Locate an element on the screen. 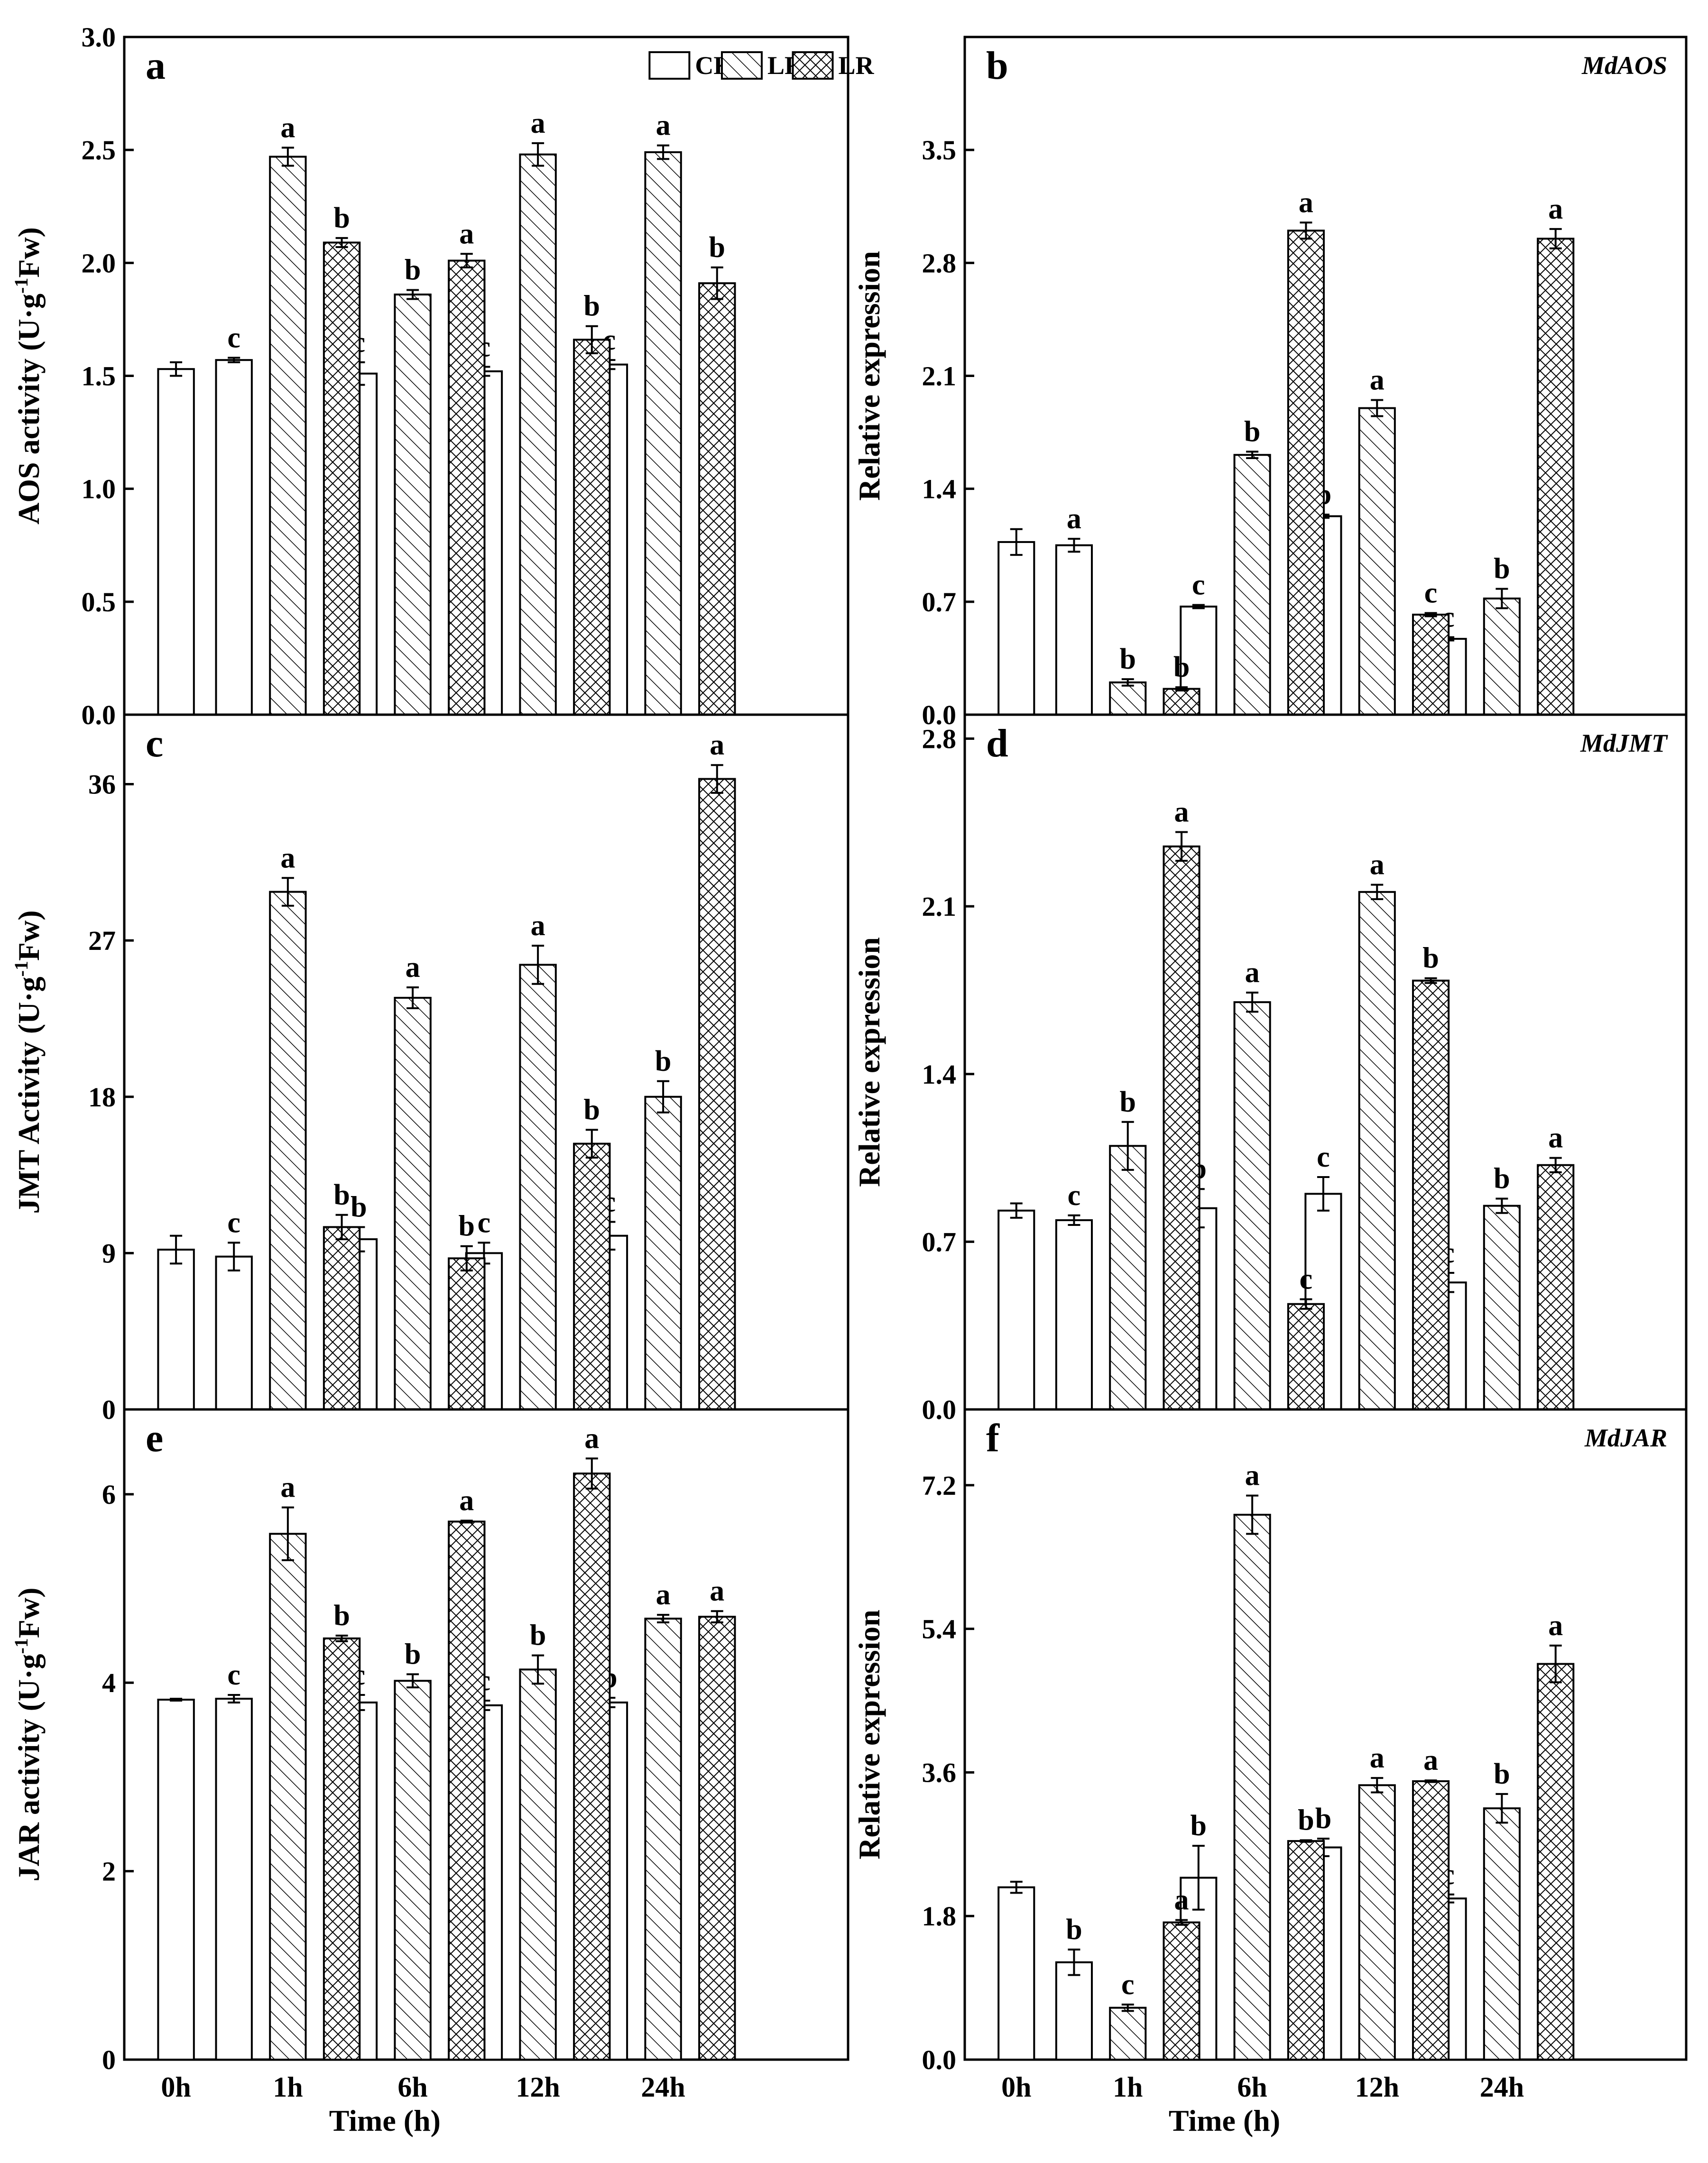 The height and width of the screenshot is (2163, 1708). y-tick-label: 18 is located at coordinates (102, 1097).